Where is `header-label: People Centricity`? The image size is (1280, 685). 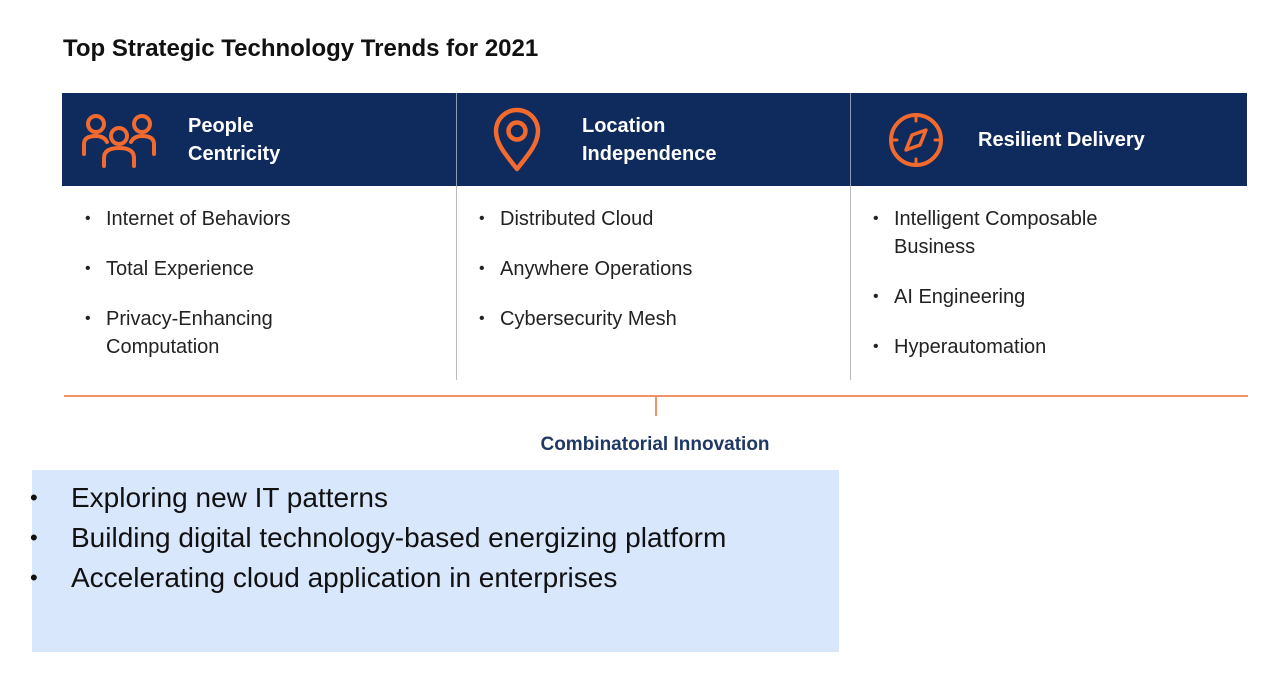 header-label: People Centricity is located at coordinates (234, 139).